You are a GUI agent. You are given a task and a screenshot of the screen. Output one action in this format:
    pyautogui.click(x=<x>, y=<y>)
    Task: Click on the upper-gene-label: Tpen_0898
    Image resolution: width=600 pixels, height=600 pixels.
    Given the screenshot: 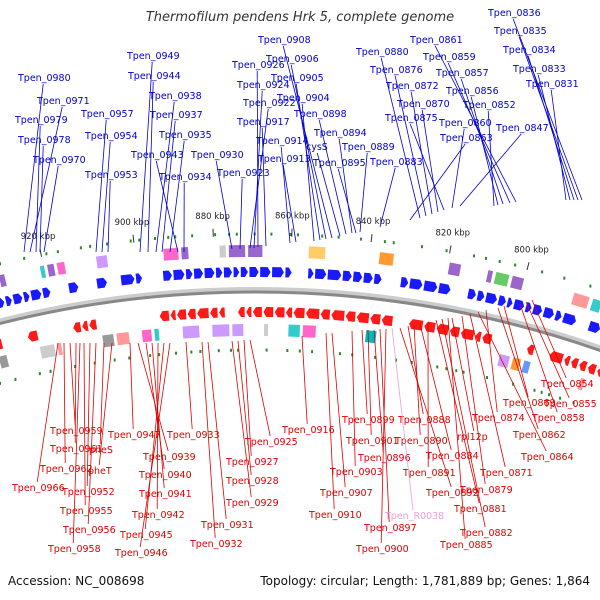 What is the action you would take?
    pyautogui.click(x=320, y=114)
    